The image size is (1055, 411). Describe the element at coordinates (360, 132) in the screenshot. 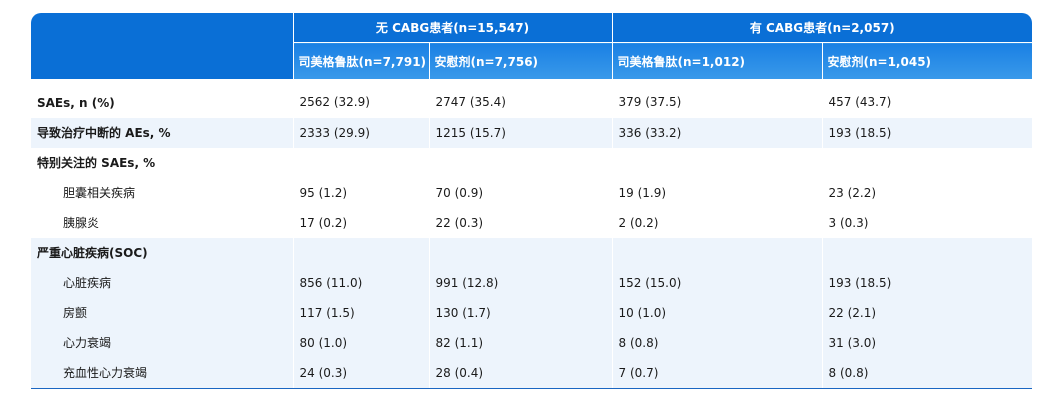

I see `cell-value: 2333 (29.9)` at that location.